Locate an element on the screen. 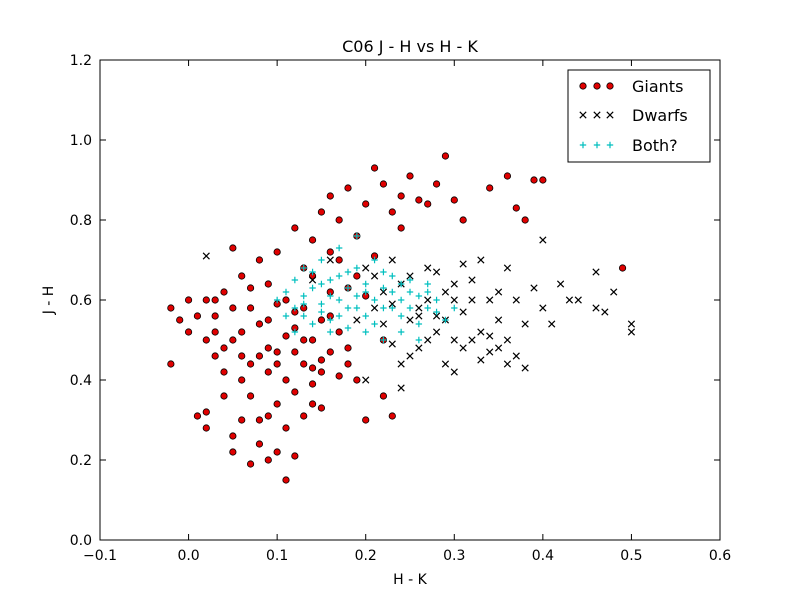 The width and height of the screenshot is (800, 600). y-tick-label: 0.4 is located at coordinates (81, 381).